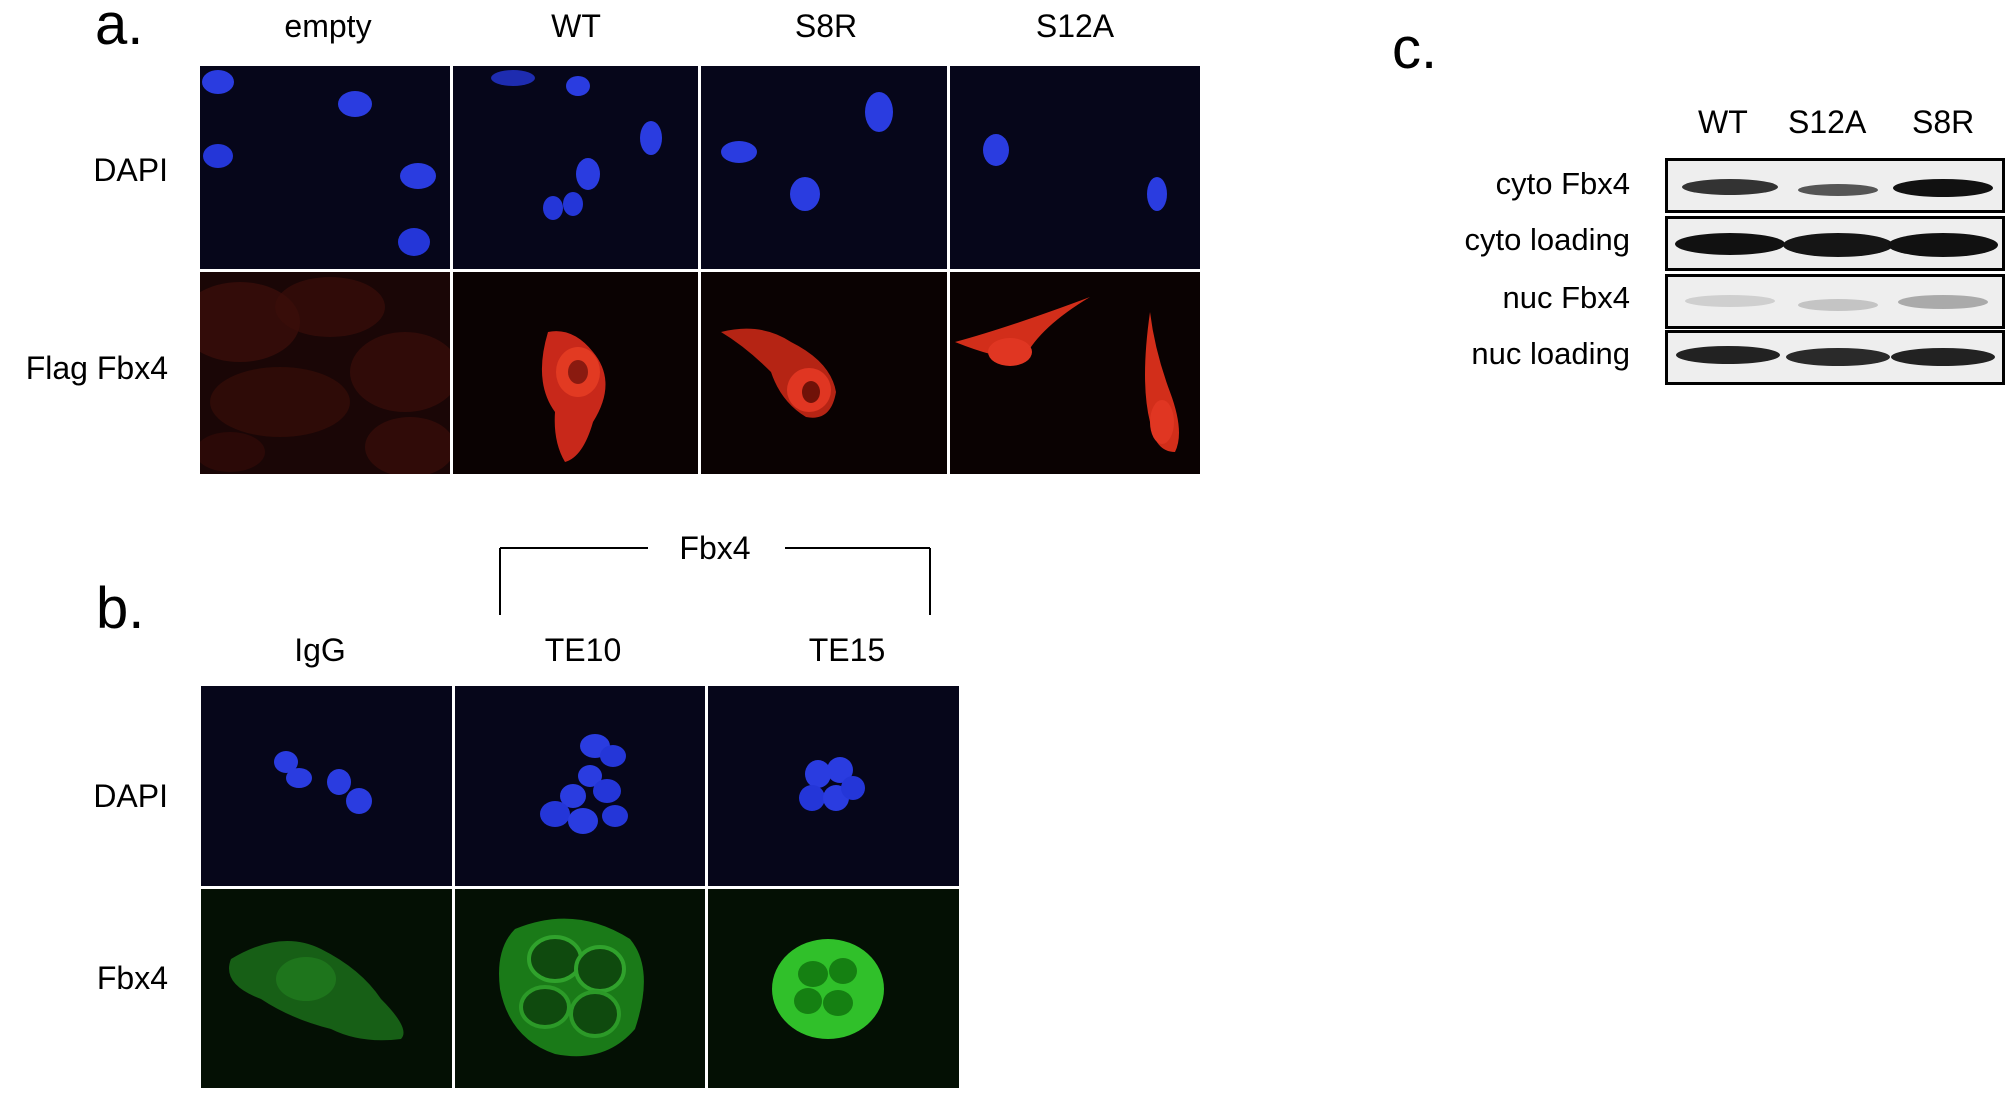 The image size is (2012, 1096). Describe the element at coordinates (119, 28) in the screenshot. I see `panel-a-letter: a.` at that location.